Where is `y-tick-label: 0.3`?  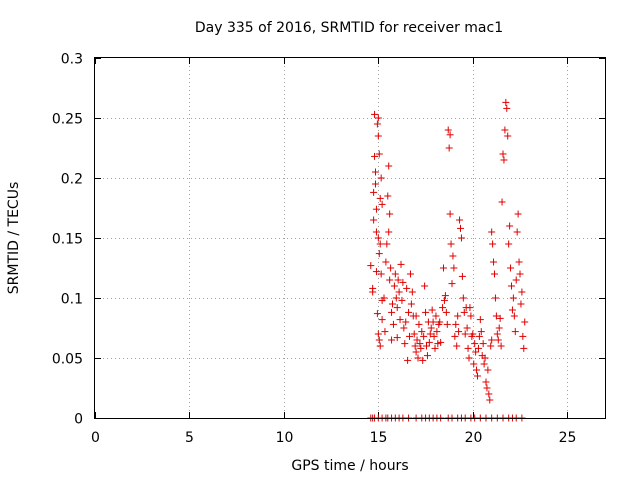 y-tick-label: 0.3 is located at coordinates (72, 60).